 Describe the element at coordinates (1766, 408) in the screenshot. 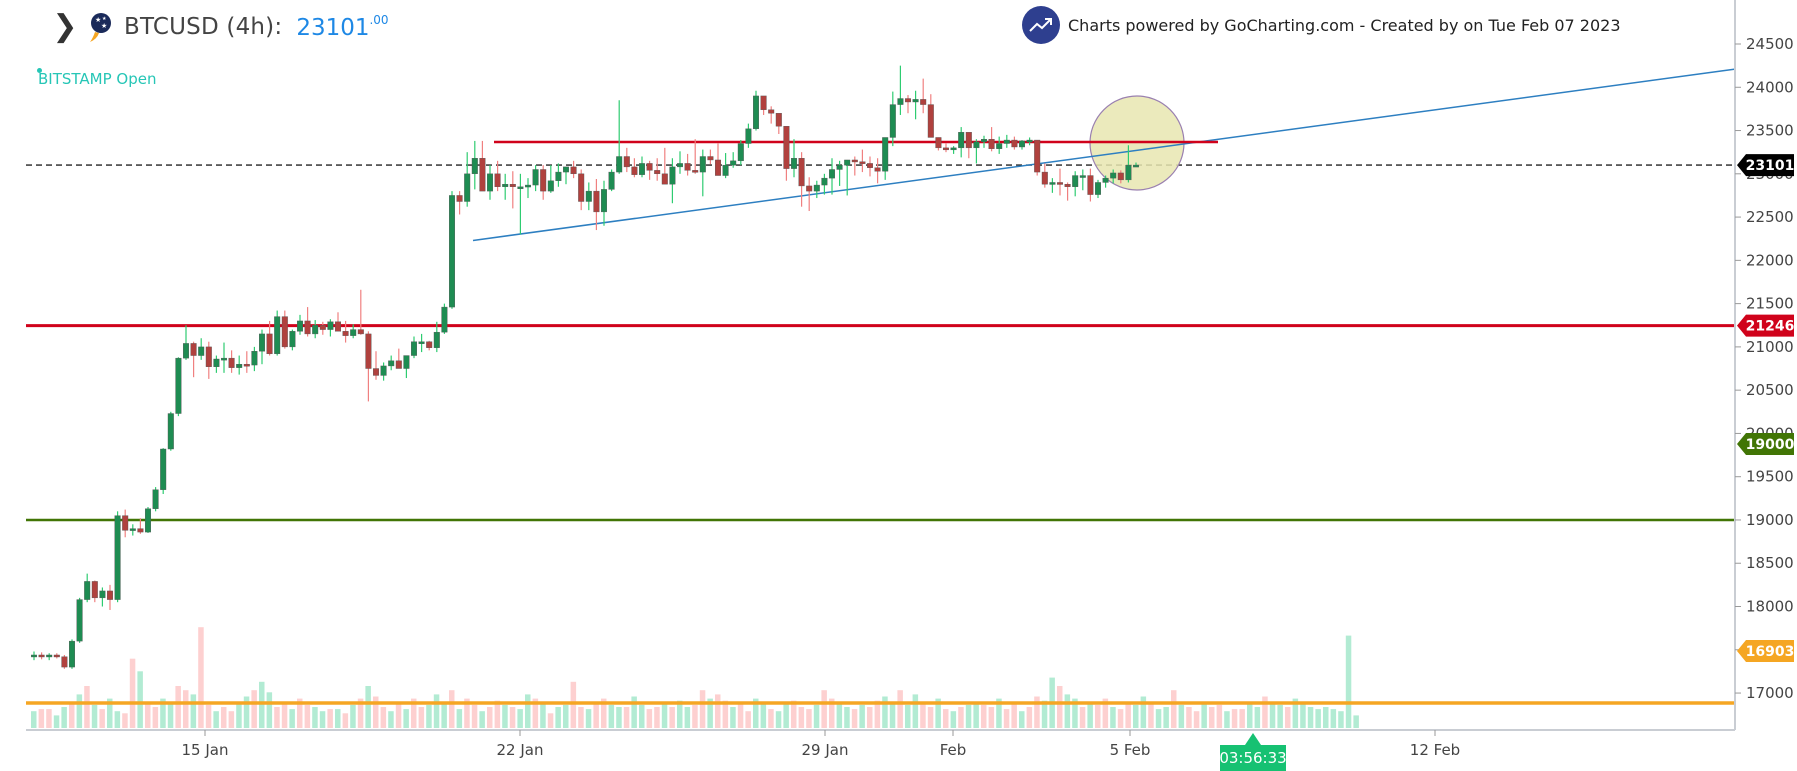

I see `price-badges: 23101 21246 19000 16903` at that location.